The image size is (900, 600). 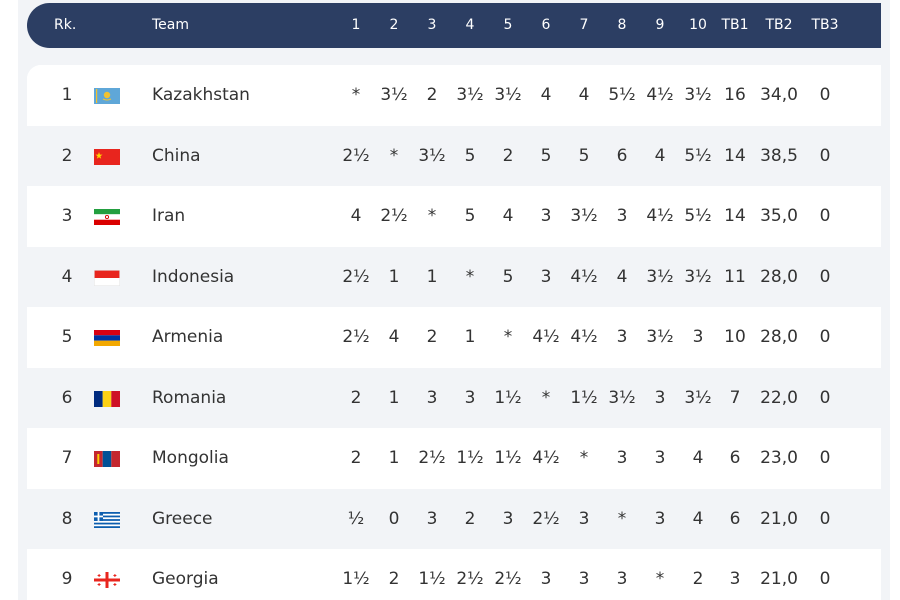 I want to click on table-row: 2 China 2½ * 3½ 5 2 5 5 6 4 5½ 14 38,5 0, so click(x=454, y=156).